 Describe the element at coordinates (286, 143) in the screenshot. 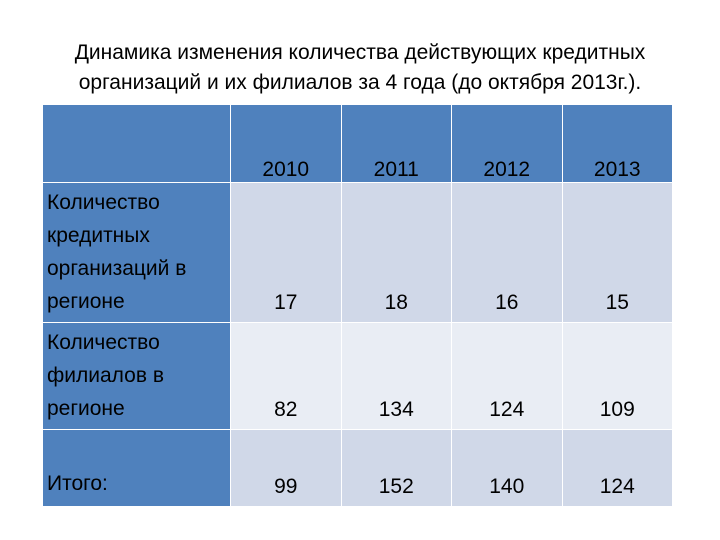

I see `year-header: 2010` at that location.